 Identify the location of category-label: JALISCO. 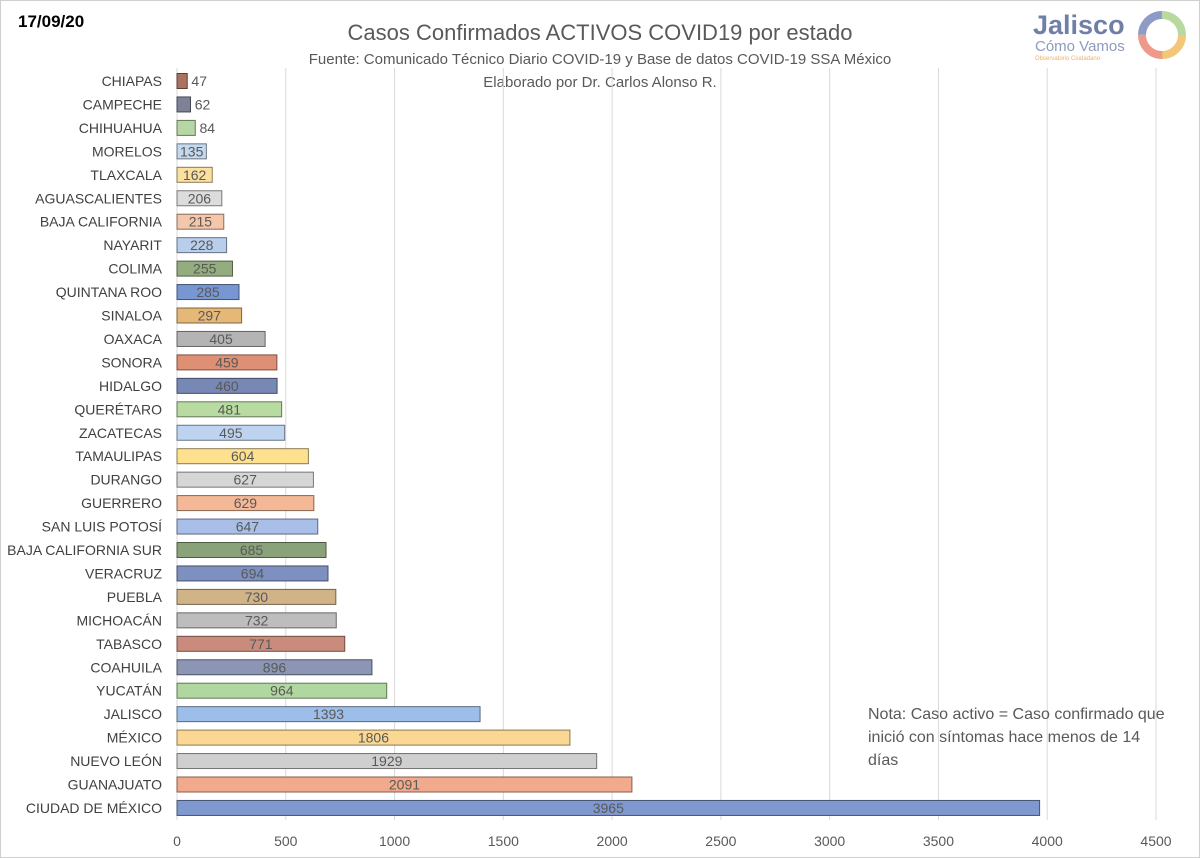
(133, 714).